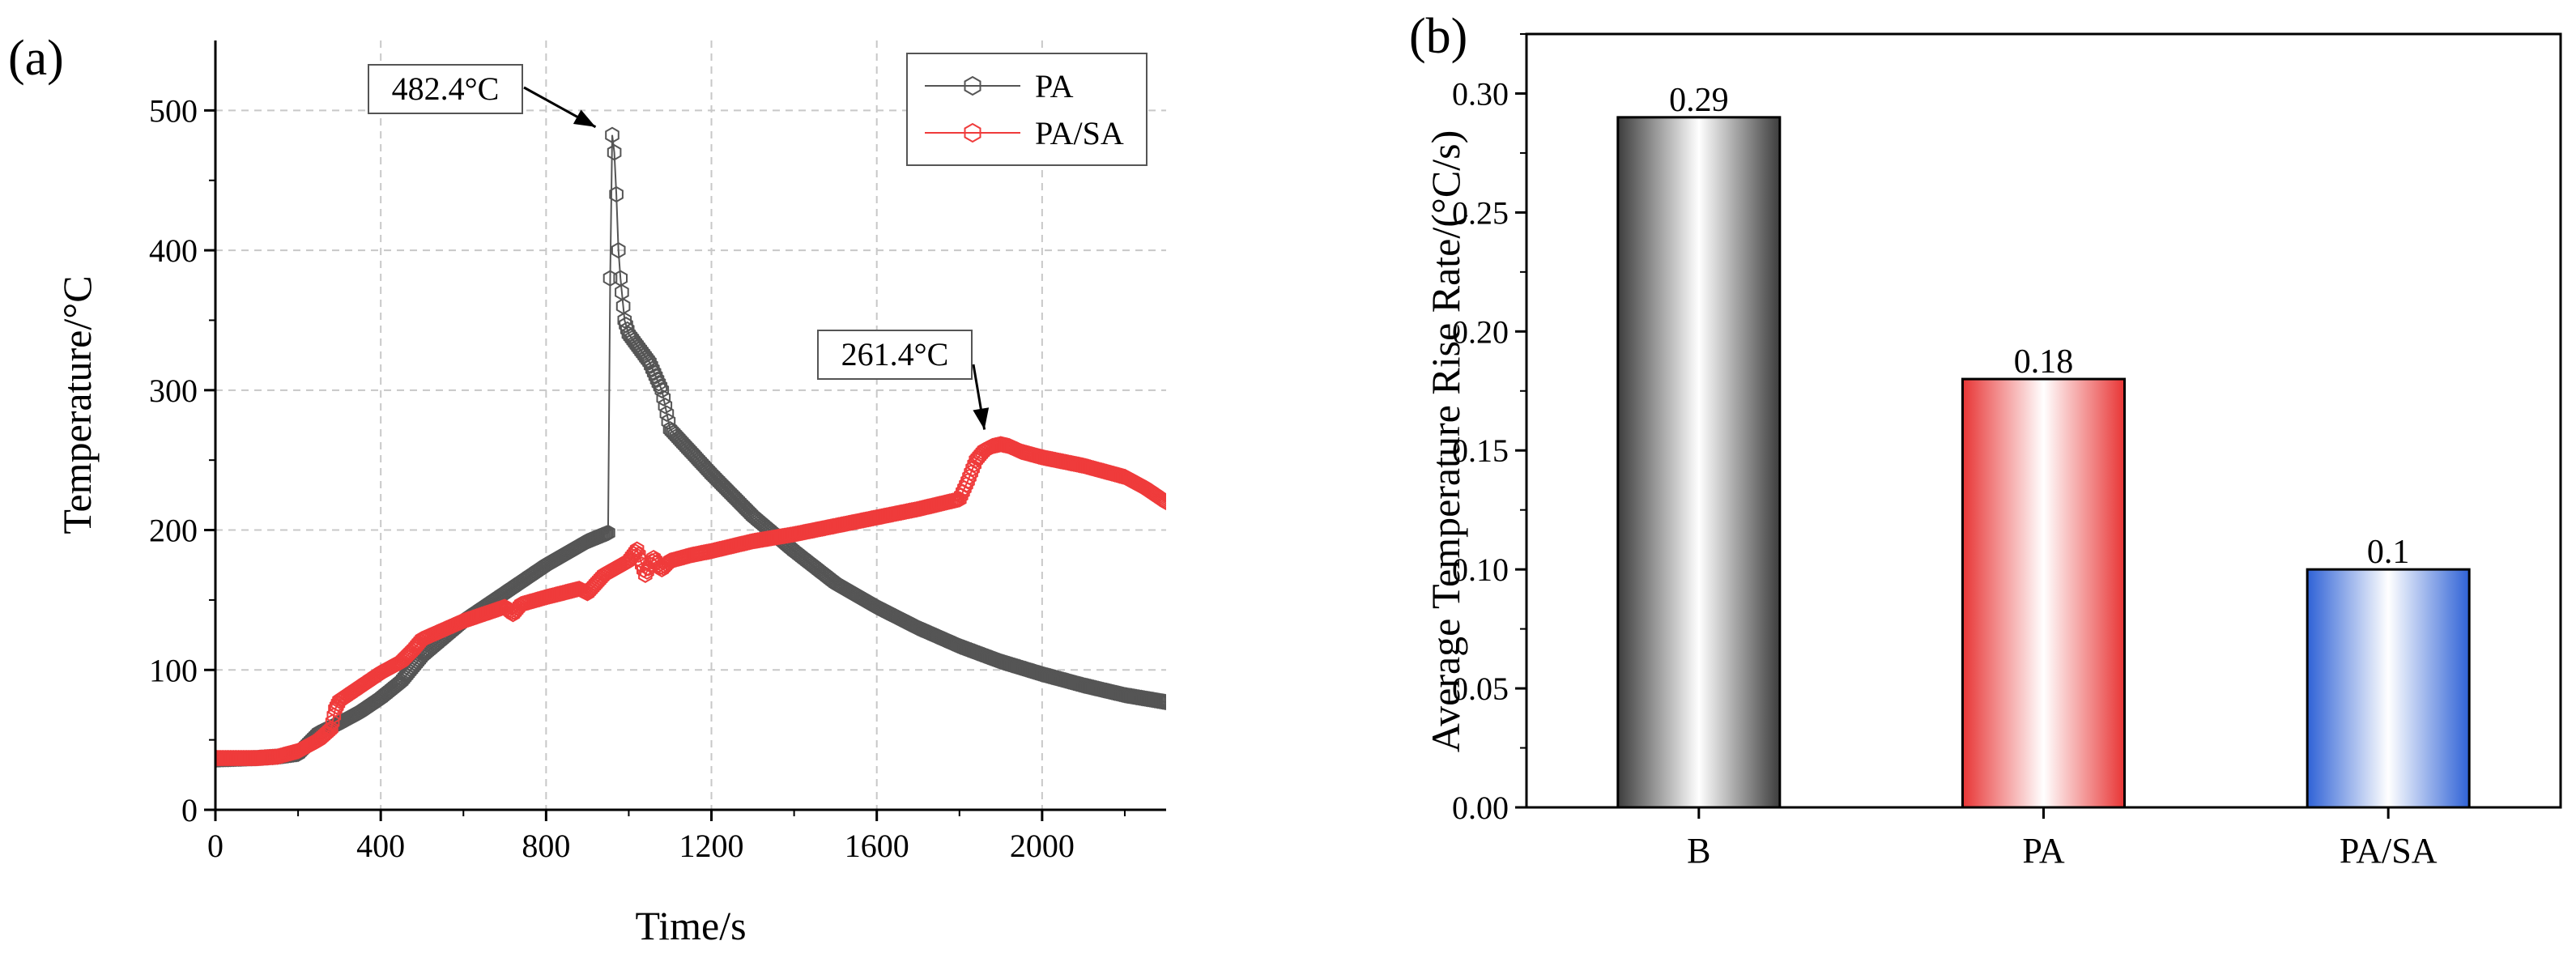 This screenshot has width=2576, height=958. Describe the element at coordinates (1042, 846) in the screenshot. I see `x-tick-label-a: 2000` at that location.